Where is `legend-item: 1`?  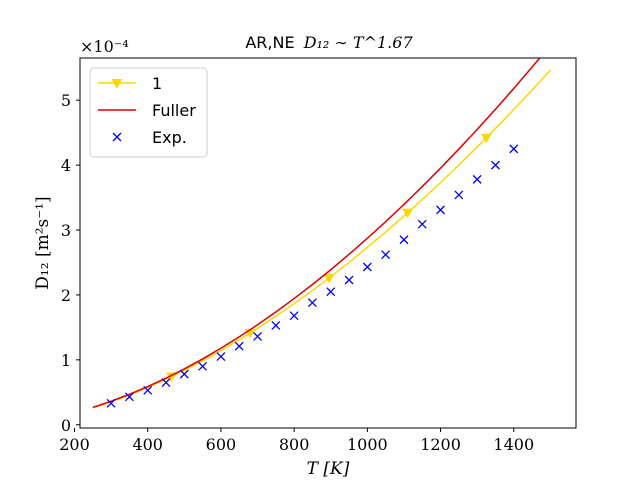
legend-item: 1 is located at coordinates (130, 83).